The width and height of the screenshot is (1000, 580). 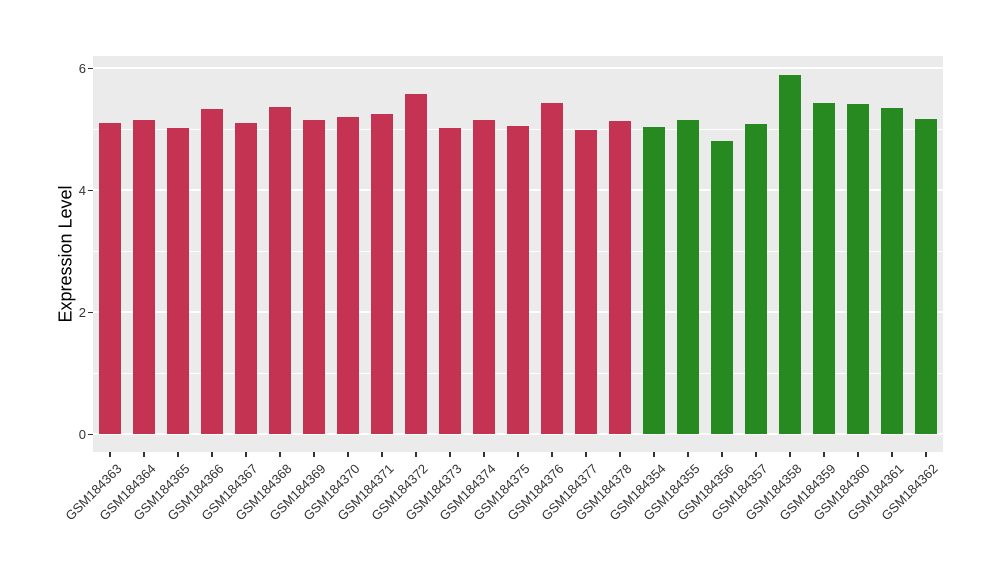 I want to click on x-tick-mark-GSM184366, so click(x=212, y=454).